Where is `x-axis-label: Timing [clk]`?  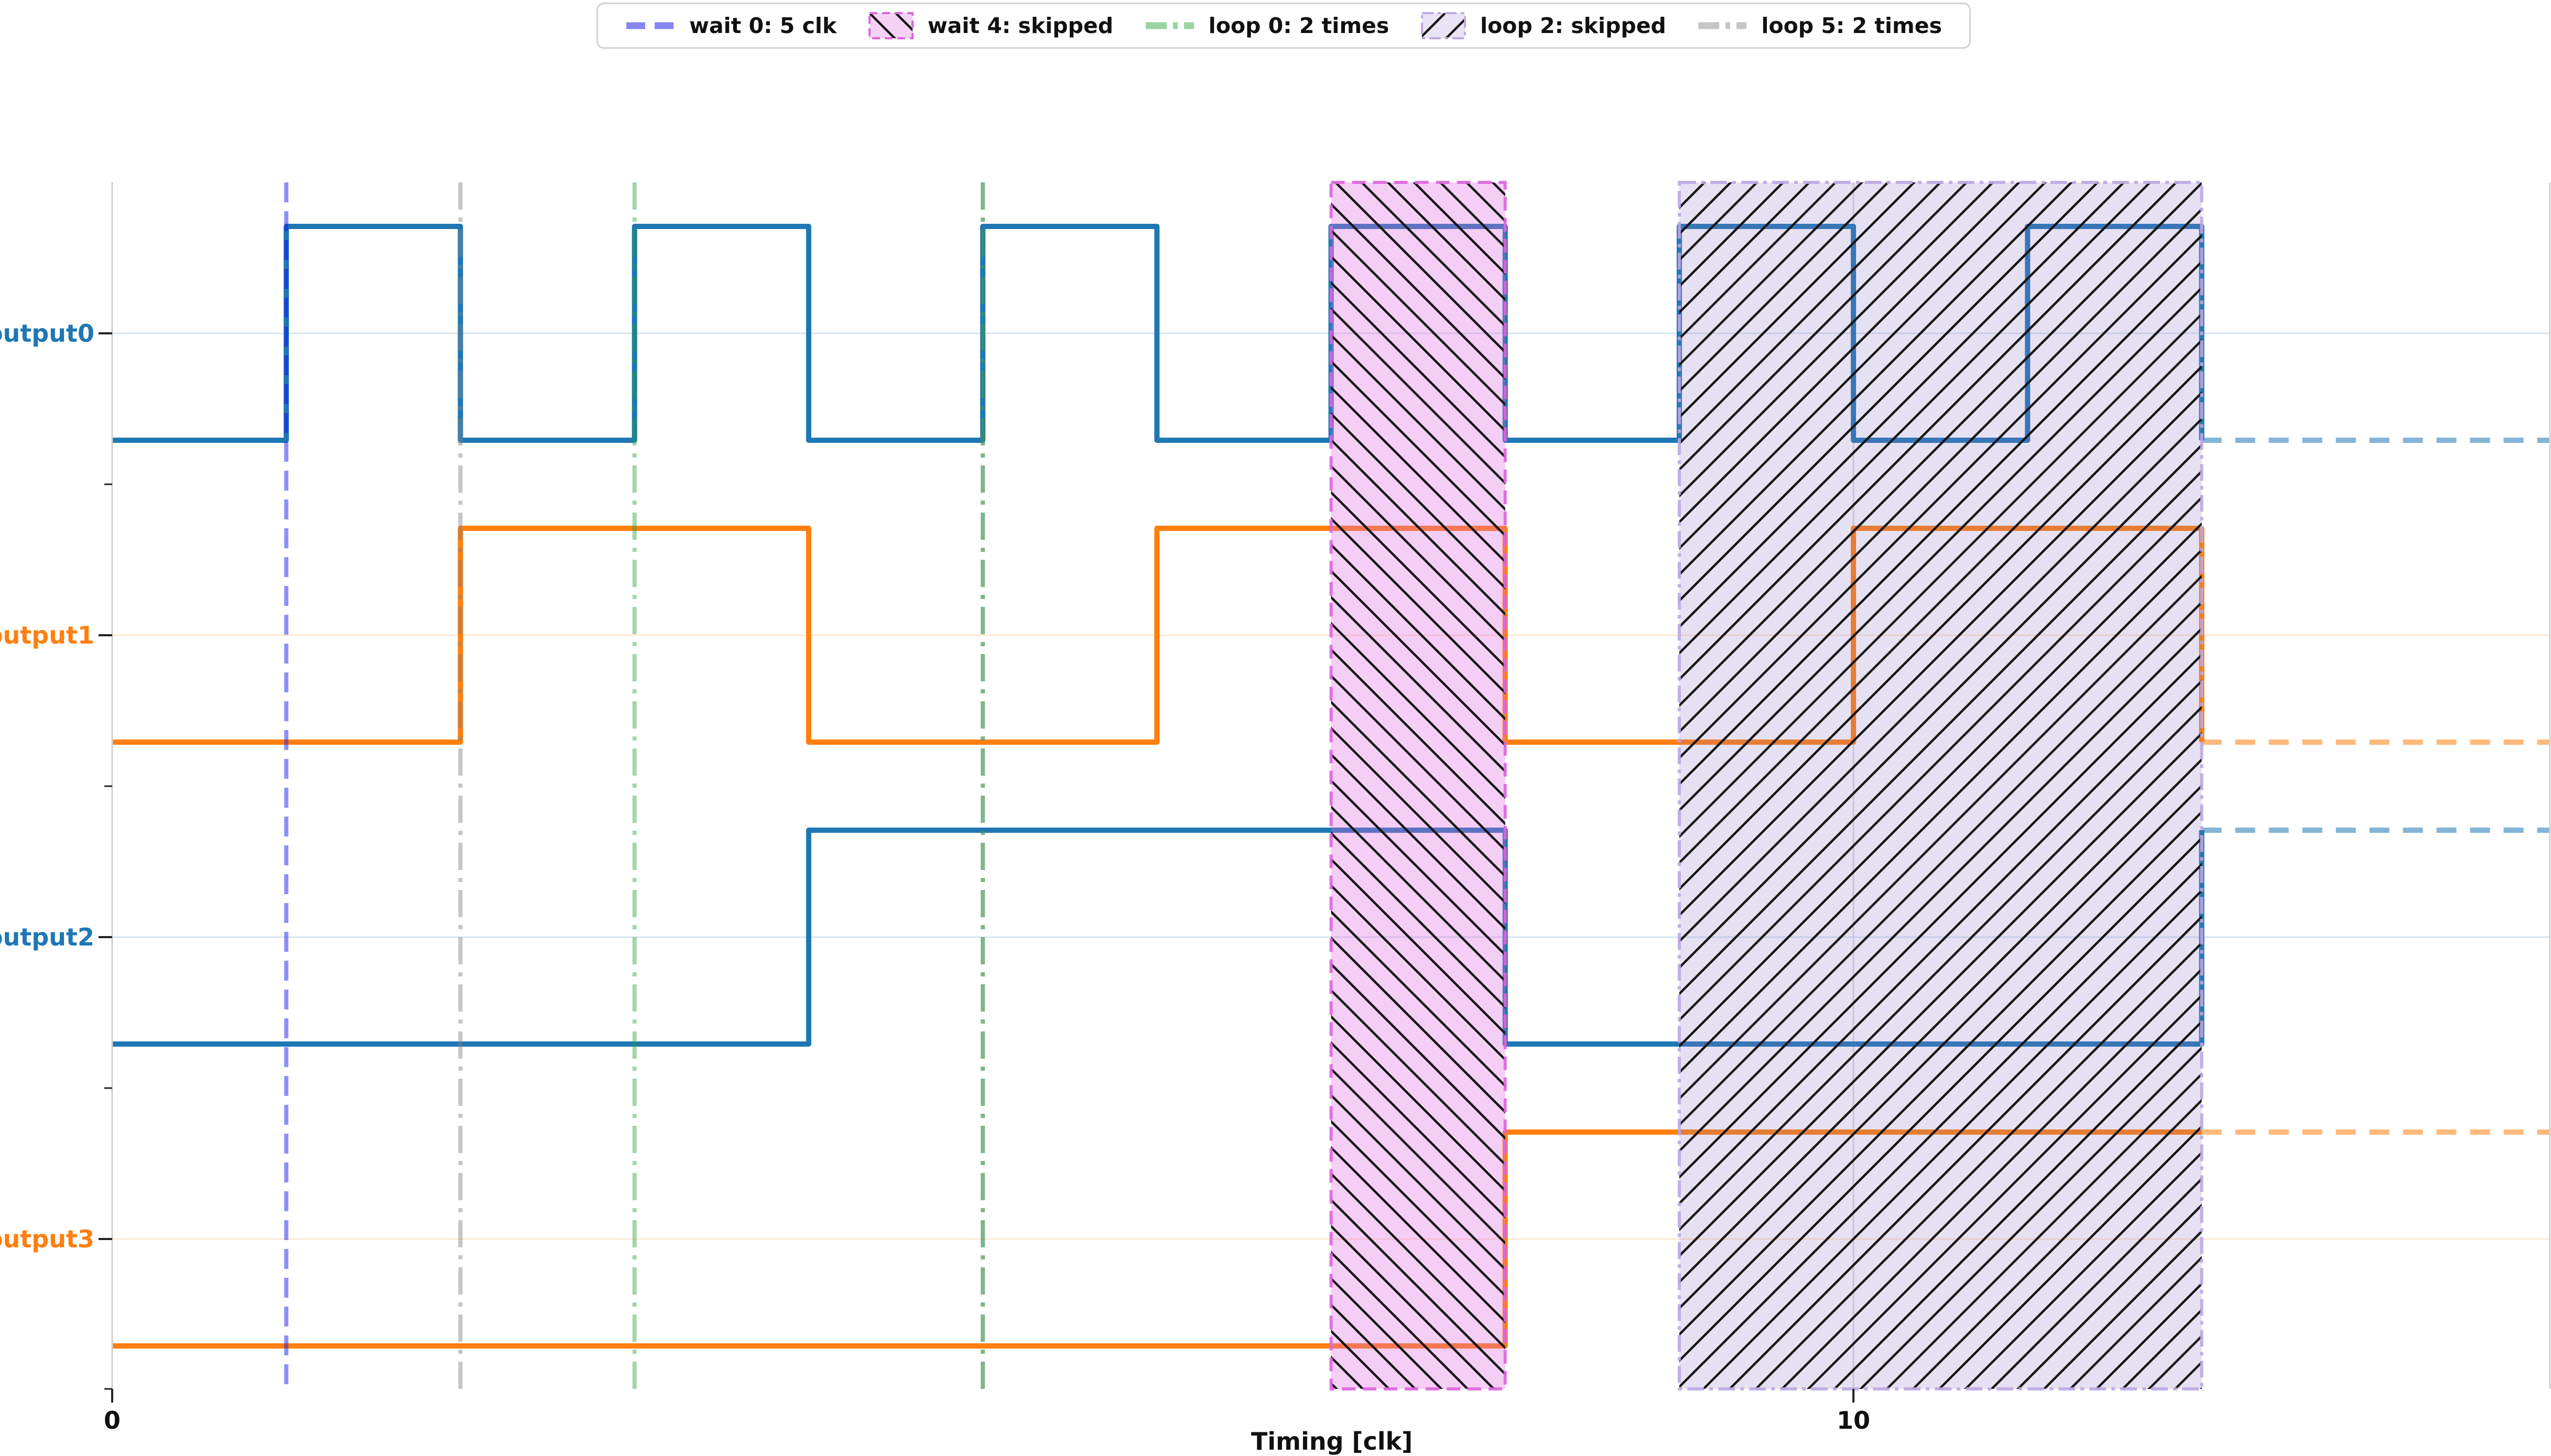
x-axis-label: Timing [clk] is located at coordinates (1332, 1441).